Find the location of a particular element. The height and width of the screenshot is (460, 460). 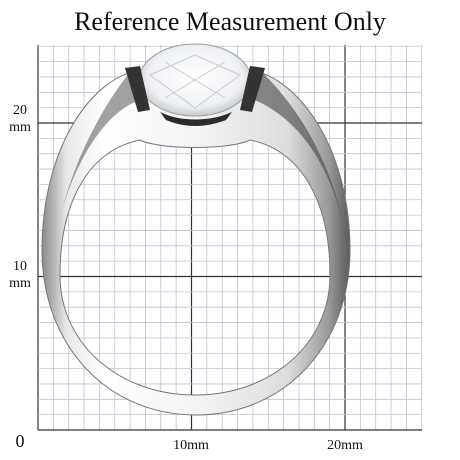

gem-facets is located at coordinates (195, 81).